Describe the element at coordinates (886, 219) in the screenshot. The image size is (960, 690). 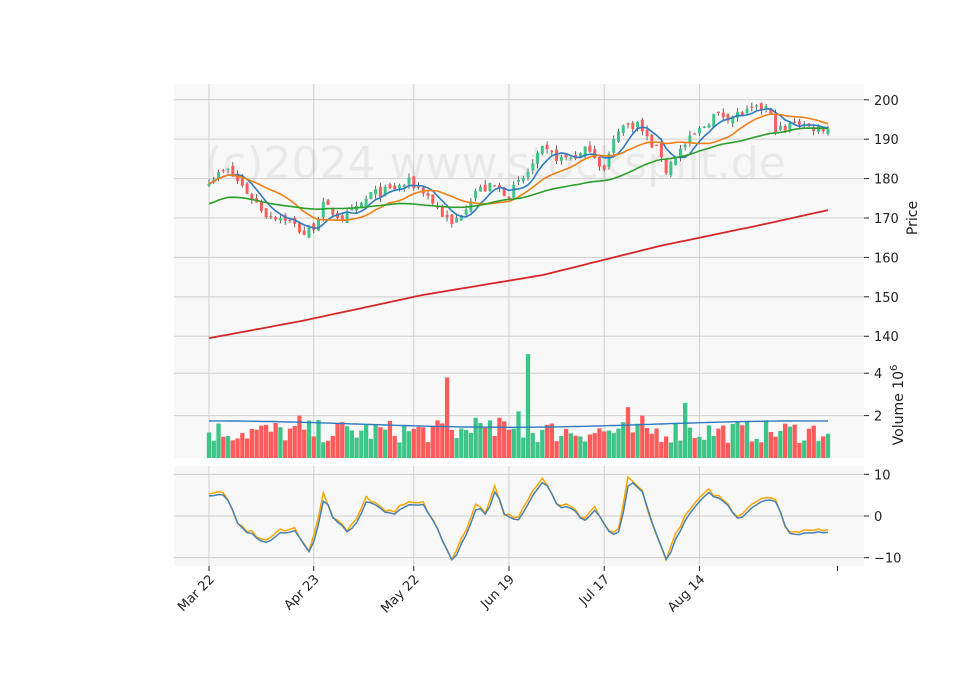
I see `price-tick-label: 170` at that location.